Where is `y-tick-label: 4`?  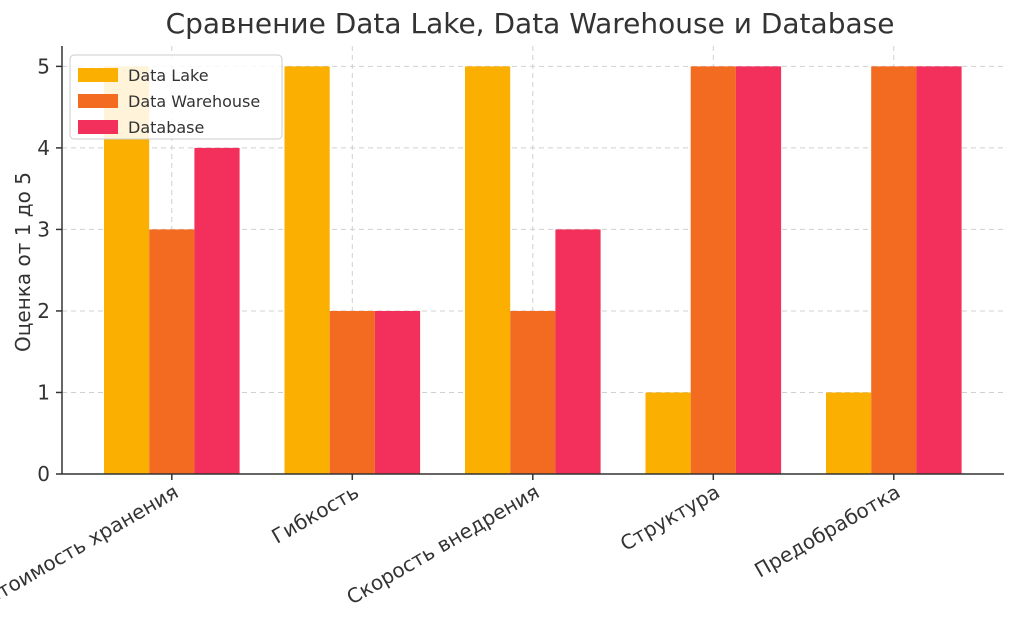
y-tick-label: 4 is located at coordinates (43, 148).